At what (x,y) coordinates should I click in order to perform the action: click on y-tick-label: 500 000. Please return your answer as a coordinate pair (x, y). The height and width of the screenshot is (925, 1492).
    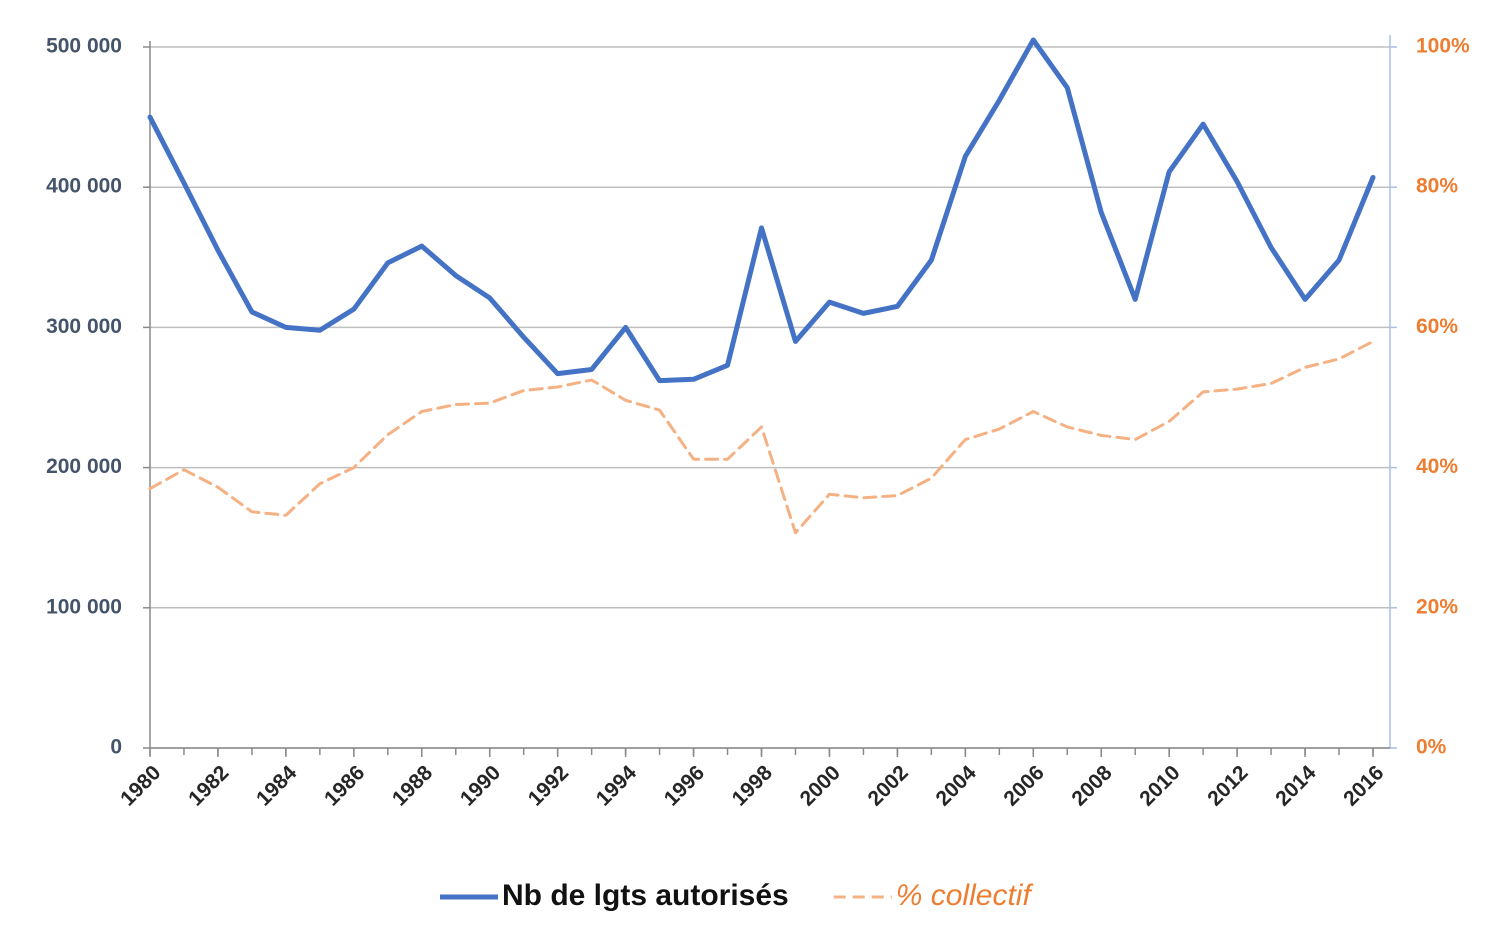
    Looking at the image, I should click on (84, 46).